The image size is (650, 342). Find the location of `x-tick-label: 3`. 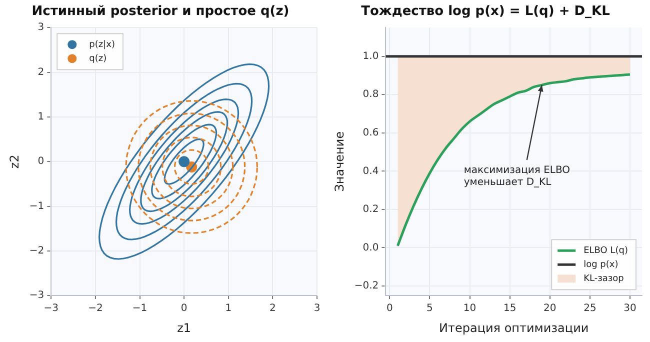

x-tick-label: 3 is located at coordinates (317, 308).